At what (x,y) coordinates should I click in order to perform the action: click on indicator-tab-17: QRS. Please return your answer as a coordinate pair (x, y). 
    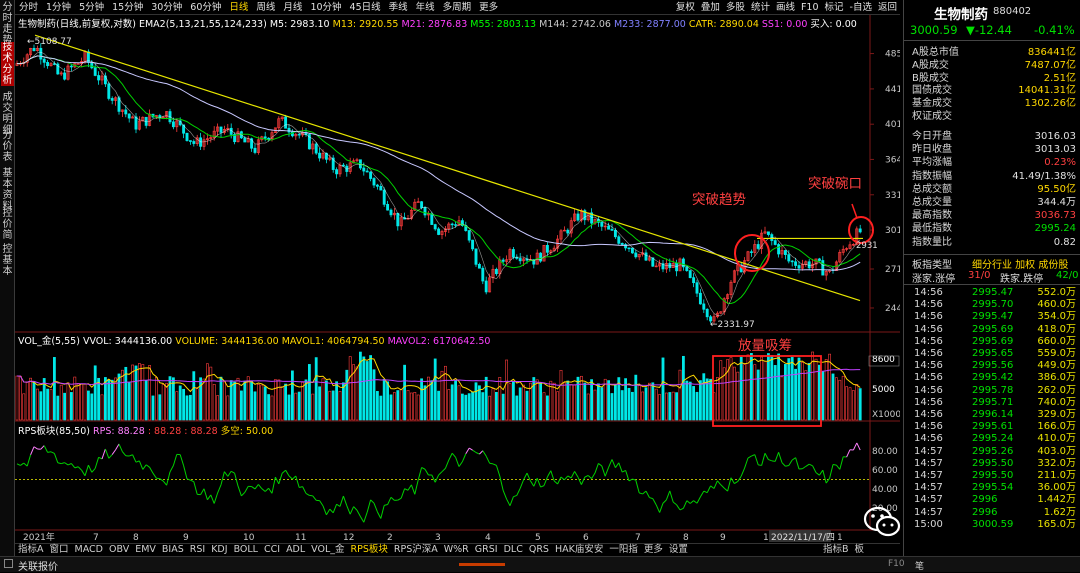
    Looking at the image, I should click on (539, 550).